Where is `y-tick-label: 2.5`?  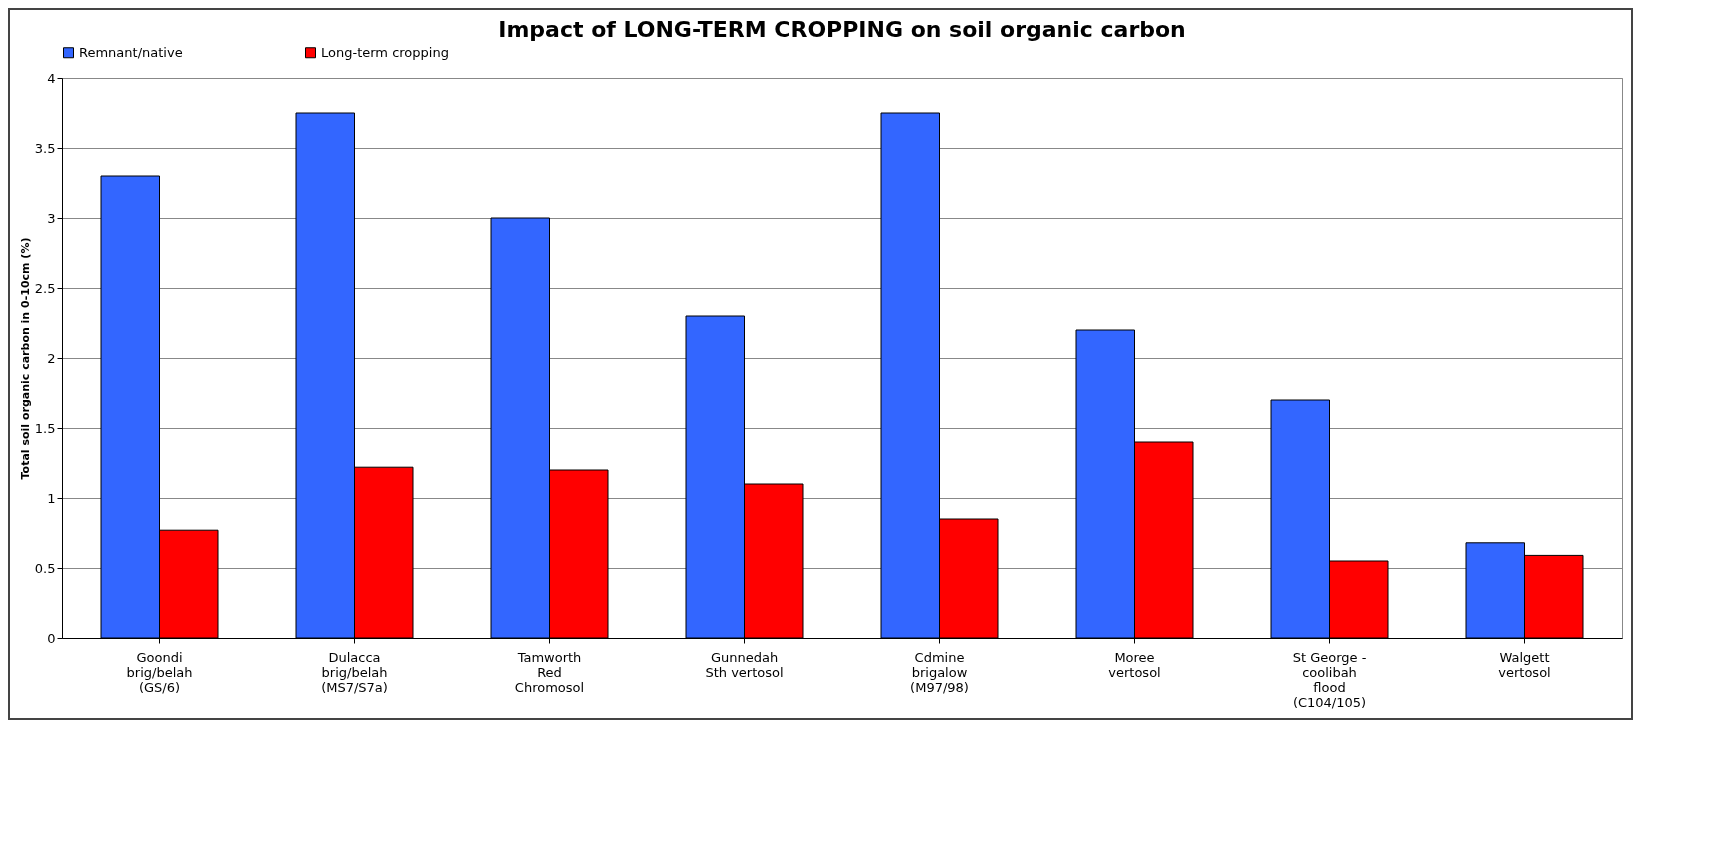 y-tick-label: 2.5 is located at coordinates (45, 288).